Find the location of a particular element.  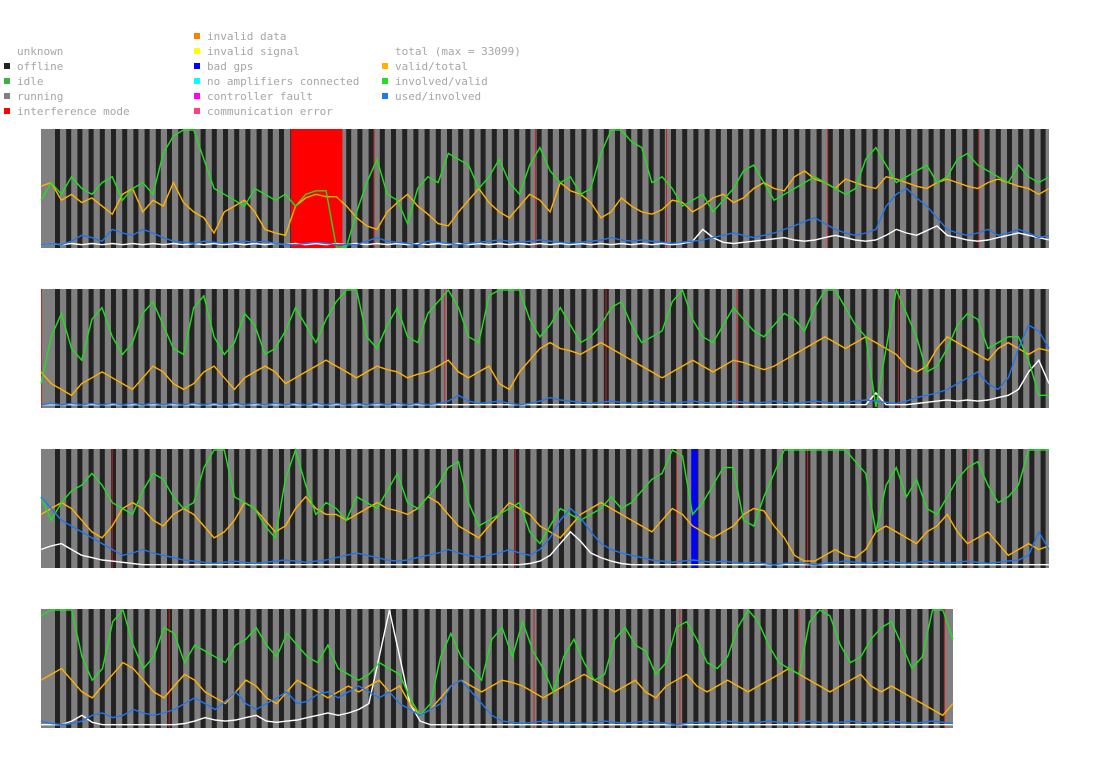

legend-item-valid-total: valid/total is located at coordinates (451, 66).